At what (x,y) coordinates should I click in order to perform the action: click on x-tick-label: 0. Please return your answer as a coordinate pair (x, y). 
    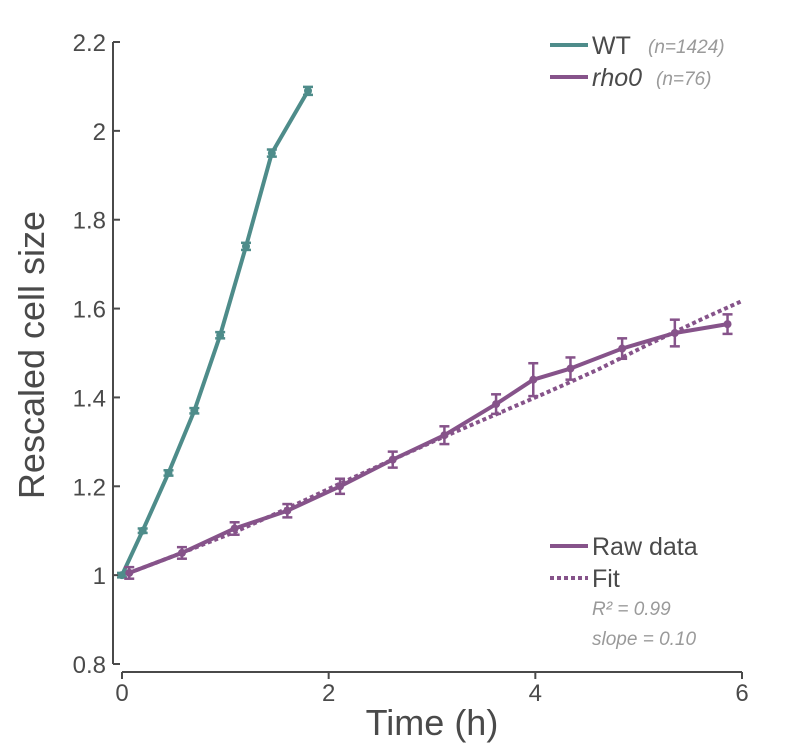
    Looking at the image, I should click on (121, 693).